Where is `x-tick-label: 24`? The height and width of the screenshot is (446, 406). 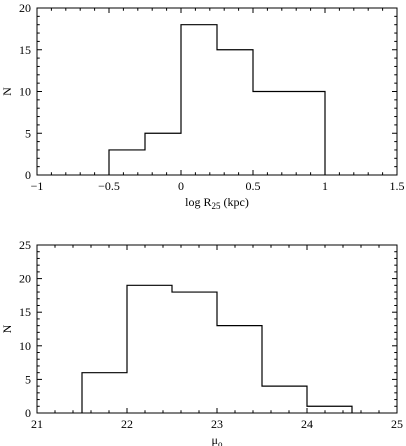
x-tick-label: 24 is located at coordinates (307, 424).